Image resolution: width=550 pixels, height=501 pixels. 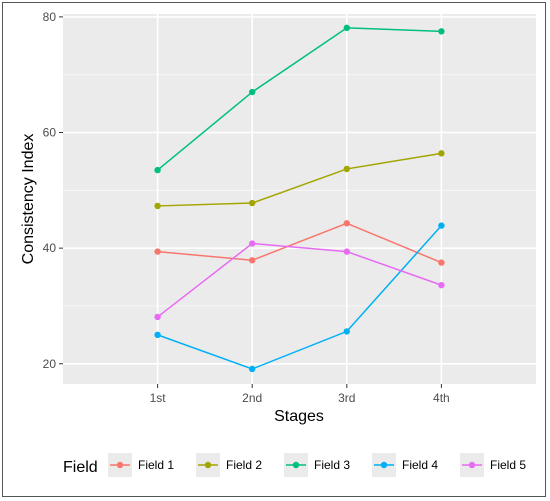 I want to click on legend-label: Field 5, so click(x=508, y=465).